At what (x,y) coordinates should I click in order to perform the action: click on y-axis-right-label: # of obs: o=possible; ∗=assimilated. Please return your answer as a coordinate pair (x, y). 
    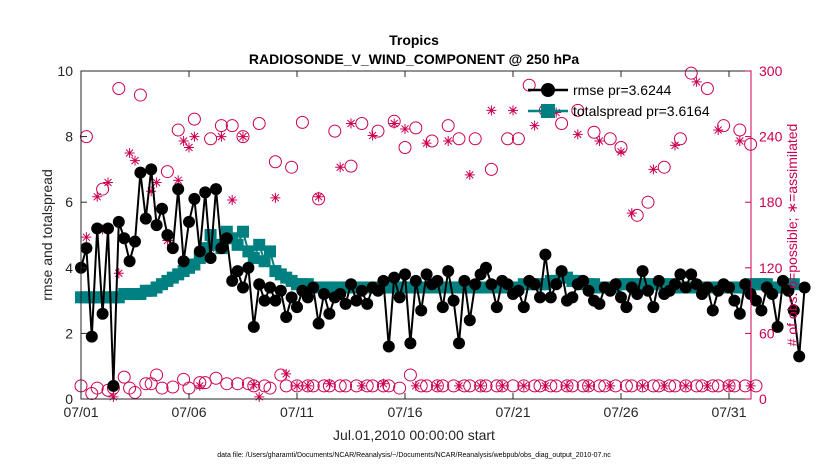
    Looking at the image, I should click on (792, 235).